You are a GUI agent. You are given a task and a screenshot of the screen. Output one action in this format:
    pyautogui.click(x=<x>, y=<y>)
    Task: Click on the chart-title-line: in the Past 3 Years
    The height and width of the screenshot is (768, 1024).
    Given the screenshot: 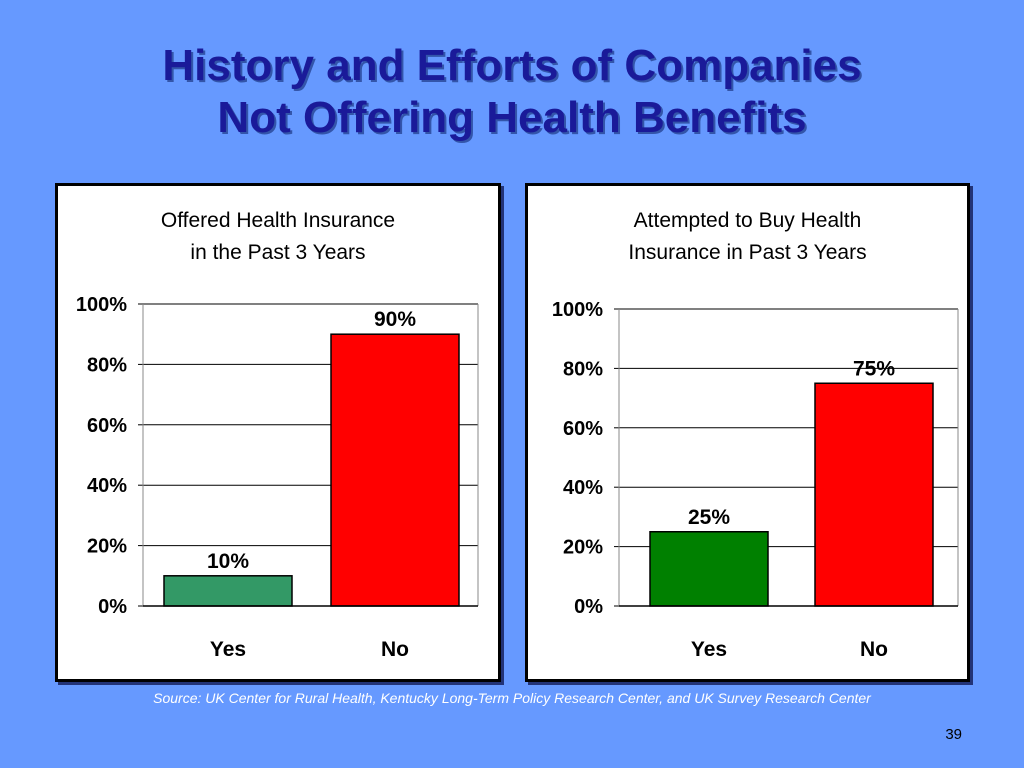 What is the action you would take?
    pyautogui.click(x=277, y=252)
    